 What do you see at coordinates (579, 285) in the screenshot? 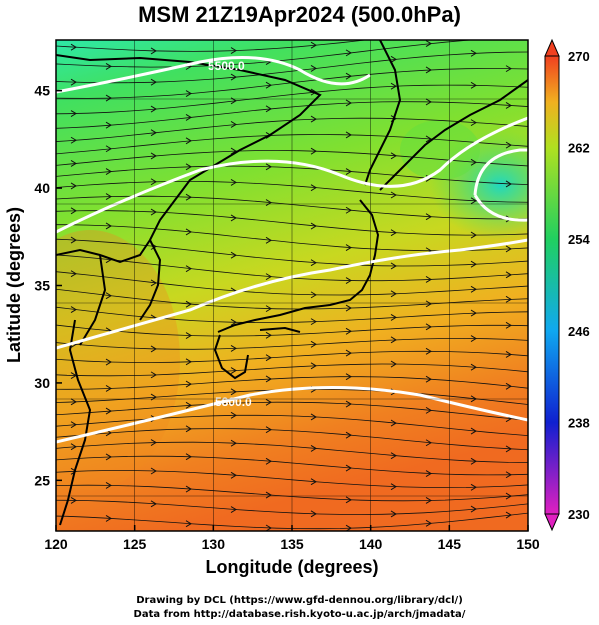
I see `colorbar-ticks: 230 238 246 254 262 270` at bounding box center [579, 285].